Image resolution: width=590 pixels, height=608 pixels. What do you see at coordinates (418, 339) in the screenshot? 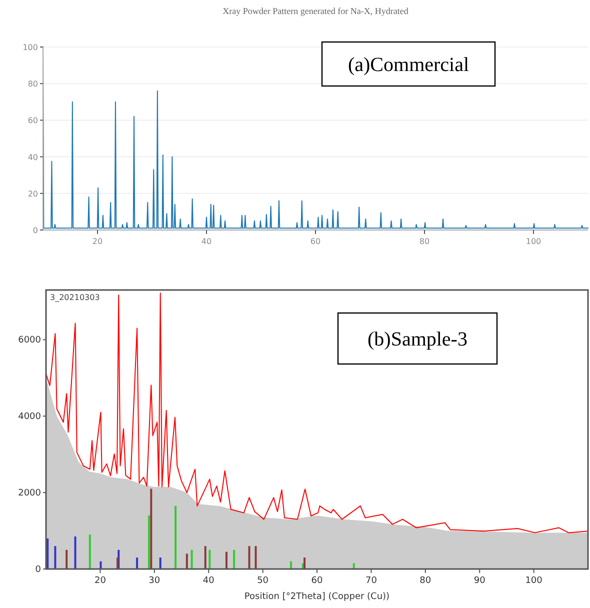
I see `annotation: (b)Sample-3` at bounding box center [418, 339].